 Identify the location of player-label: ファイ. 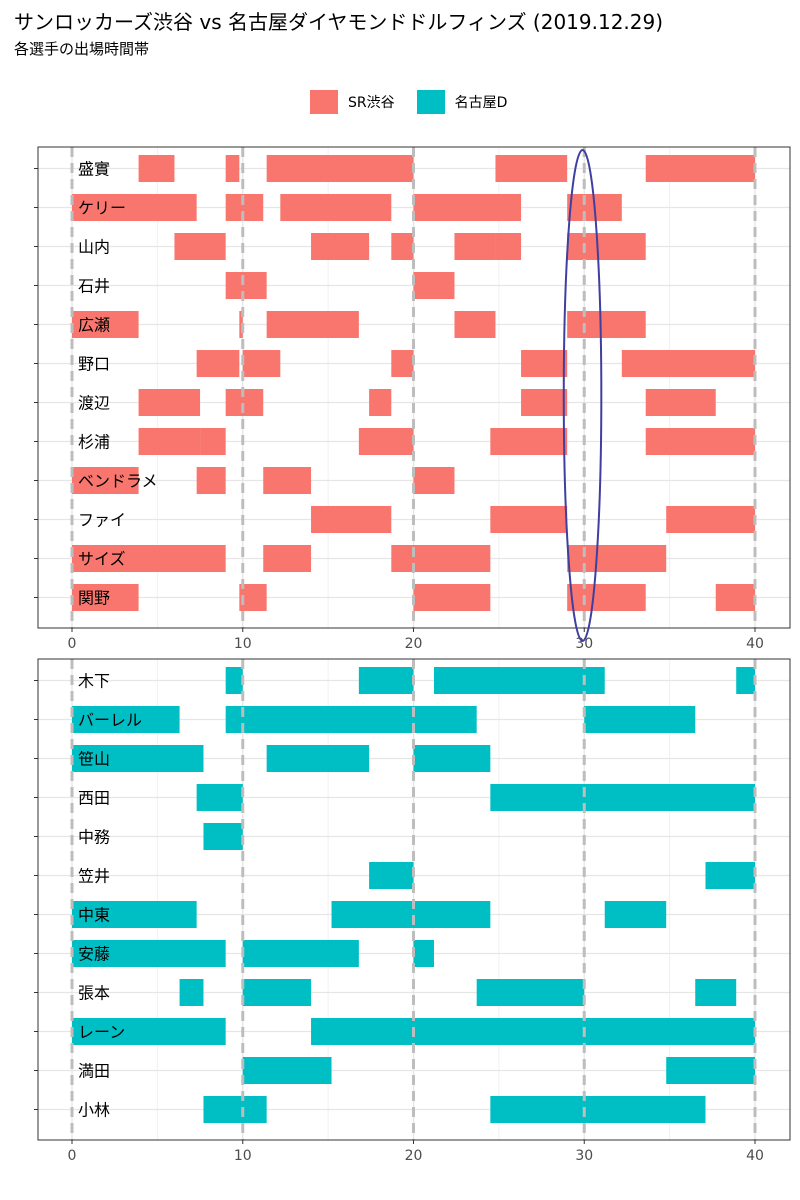
(102, 520).